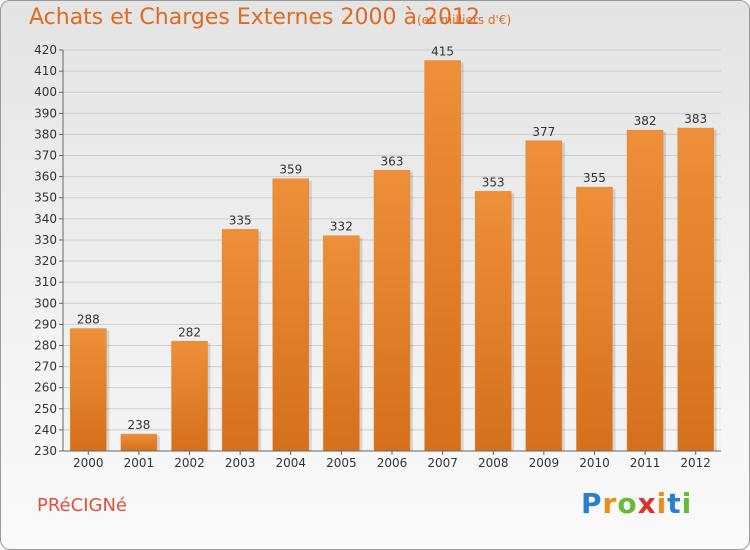 Image resolution: width=750 pixels, height=550 pixels. I want to click on y-tick-label: 230, so click(45, 451).